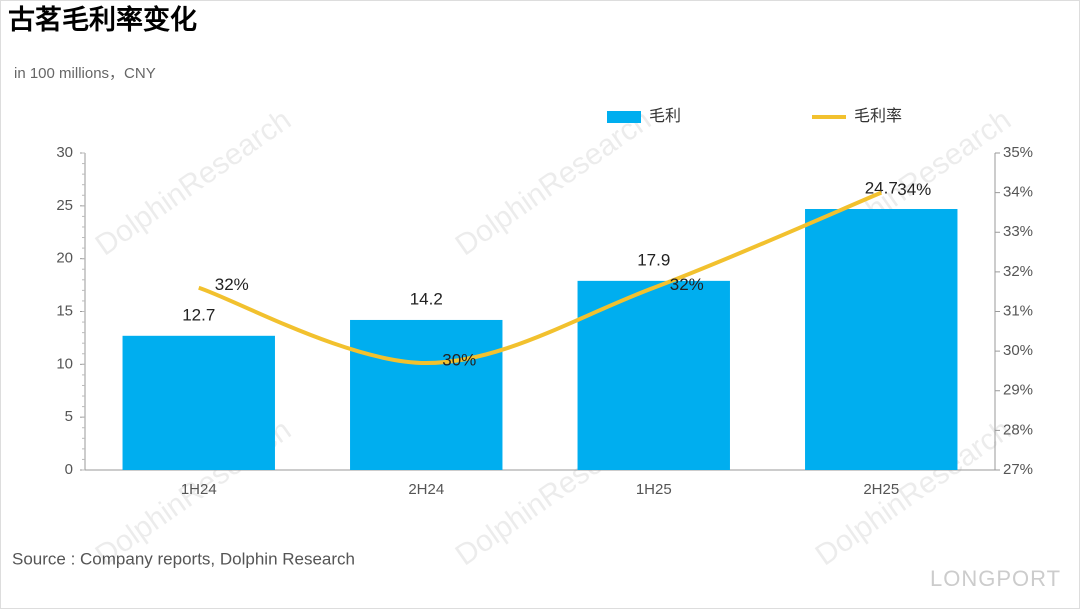 The width and height of the screenshot is (1080, 609). What do you see at coordinates (665, 116) in the screenshot?
I see `legend-label: 毛利` at bounding box center [665, 116].